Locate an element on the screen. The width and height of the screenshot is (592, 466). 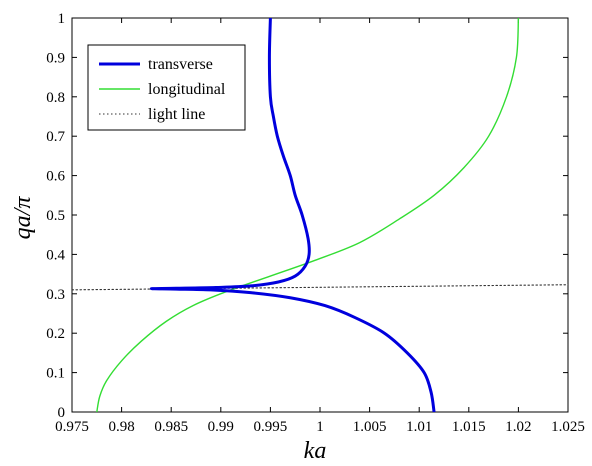
series-line-light-line is located at coordinates (320, 287).